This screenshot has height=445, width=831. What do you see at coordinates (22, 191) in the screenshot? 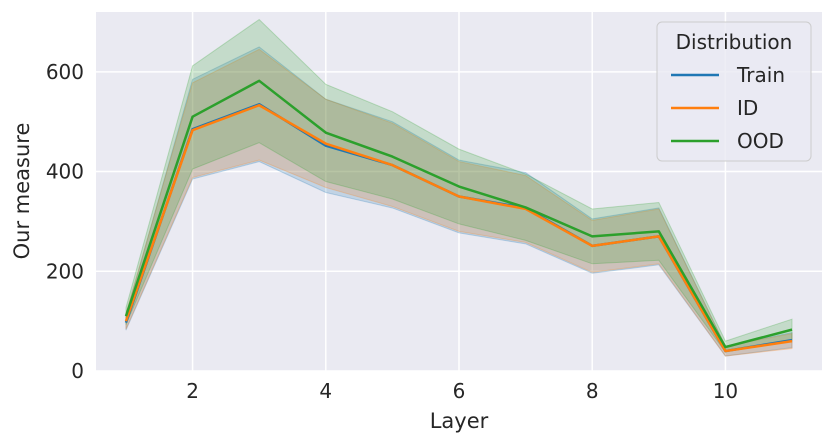
I see `y-axis-label: Our measure` at bounding box center [22, 191].